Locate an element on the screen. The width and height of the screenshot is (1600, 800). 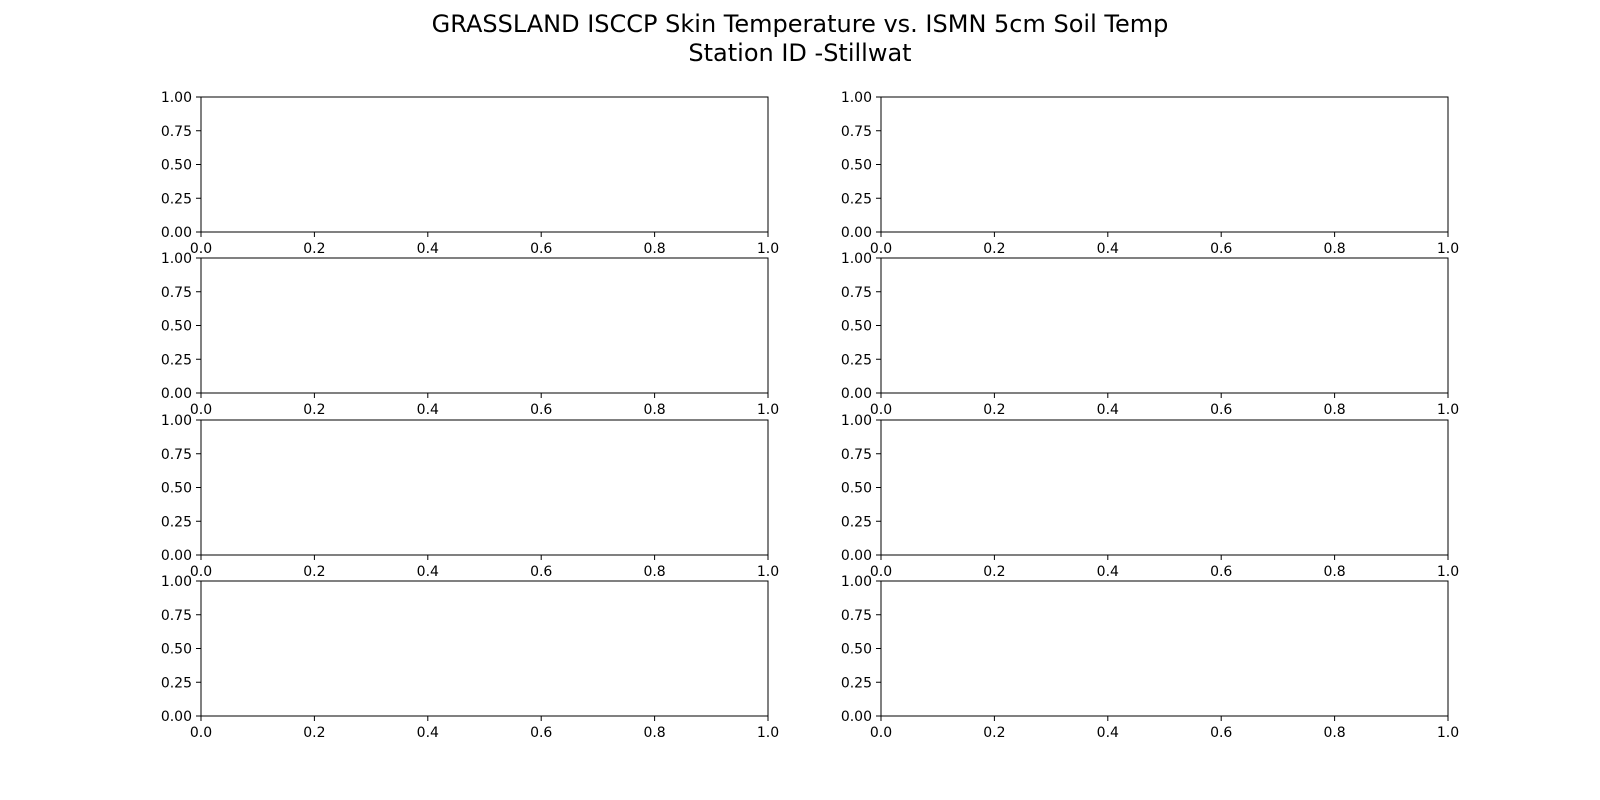
subplot-r4-c1: 0.0 0.2 0.4 0.6 0.8 1.0 0.00 0.25 0.50 0.75 1.00 is located at coordinates (470, 657).